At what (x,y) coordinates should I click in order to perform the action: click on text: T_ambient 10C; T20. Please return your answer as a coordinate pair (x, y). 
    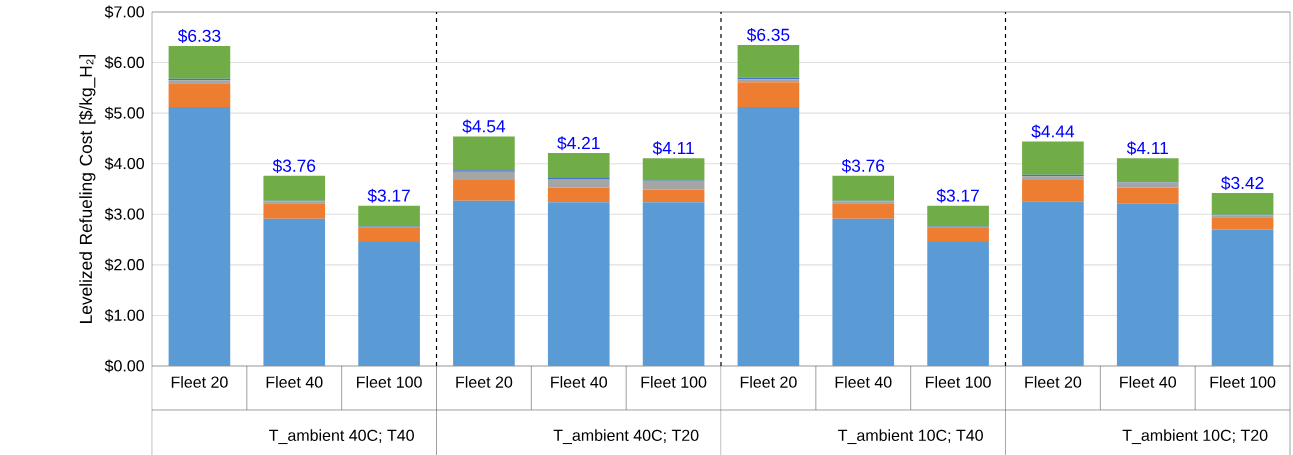
    Looking at the image, I should click on (1195, 437).